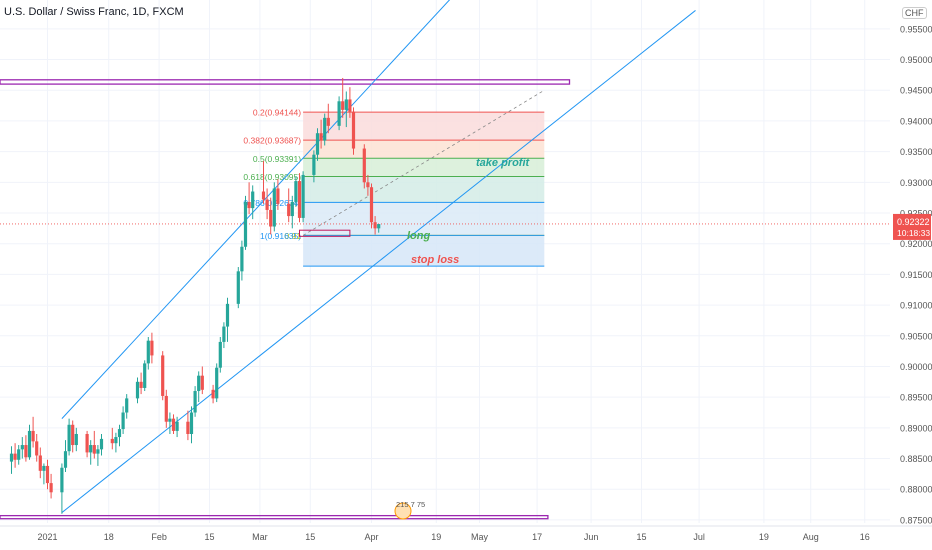 This screenshot has height=550, width=932. I want to click on fib-zone-0.382, so click(424, 149).